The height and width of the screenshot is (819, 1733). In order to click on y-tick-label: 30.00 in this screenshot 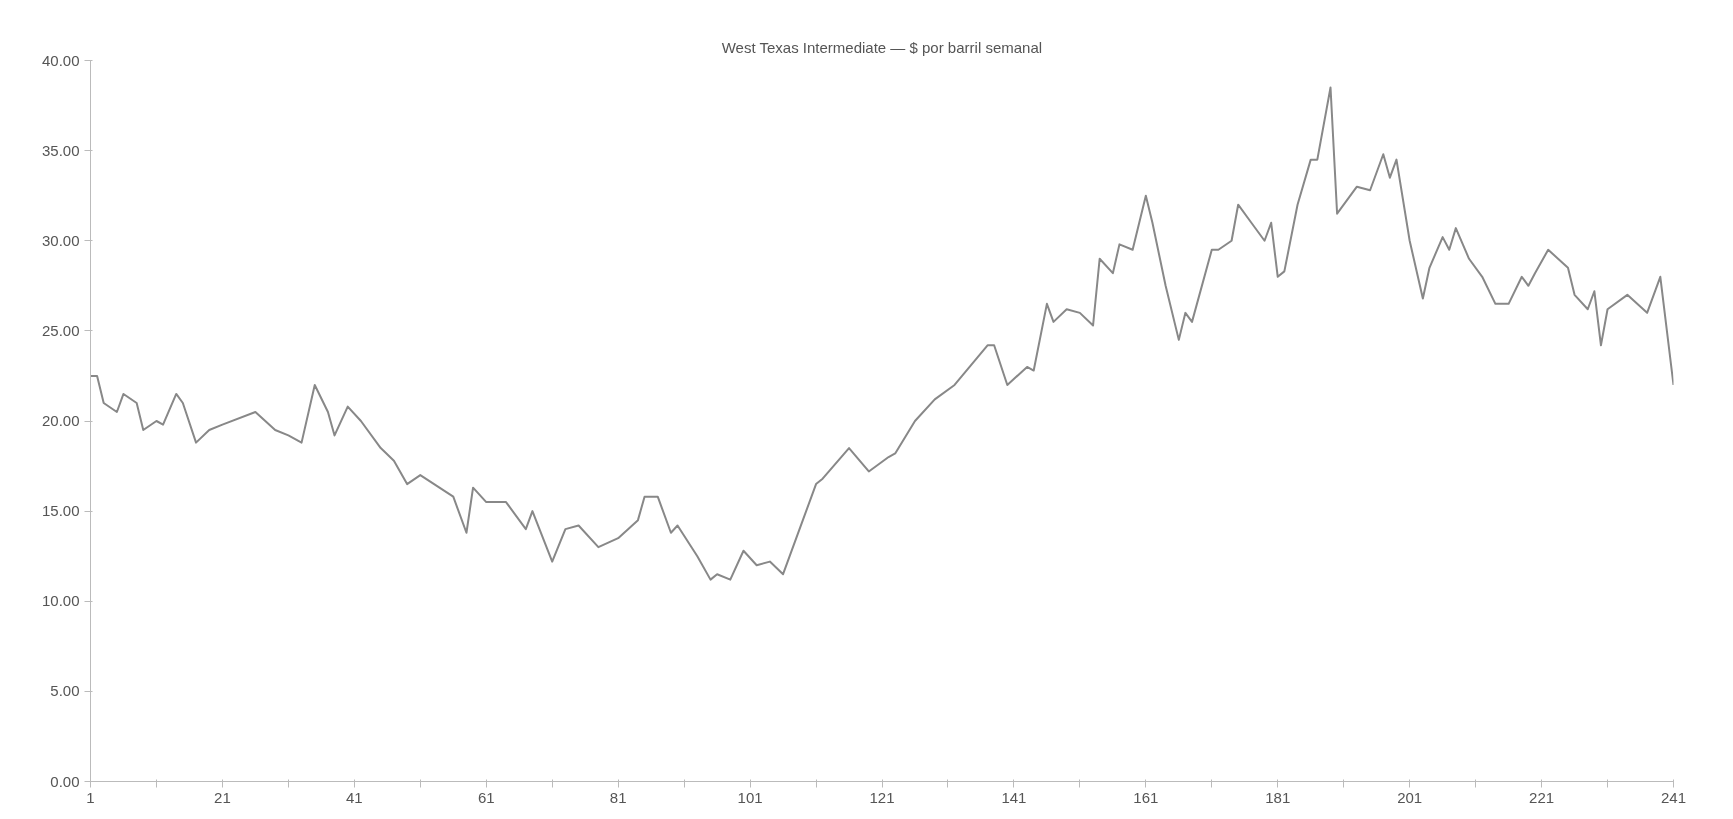, I will do `click(60, 240)`.